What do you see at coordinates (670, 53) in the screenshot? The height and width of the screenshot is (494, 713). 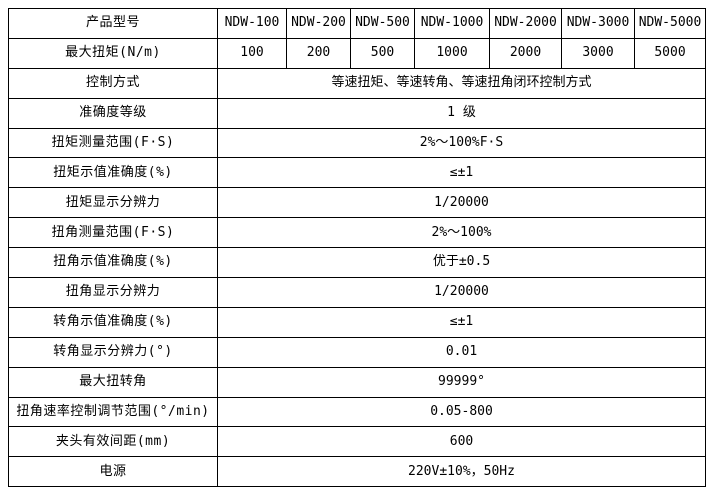 I see `torque-value-cell: 5000` at bounding box center [670, 53].